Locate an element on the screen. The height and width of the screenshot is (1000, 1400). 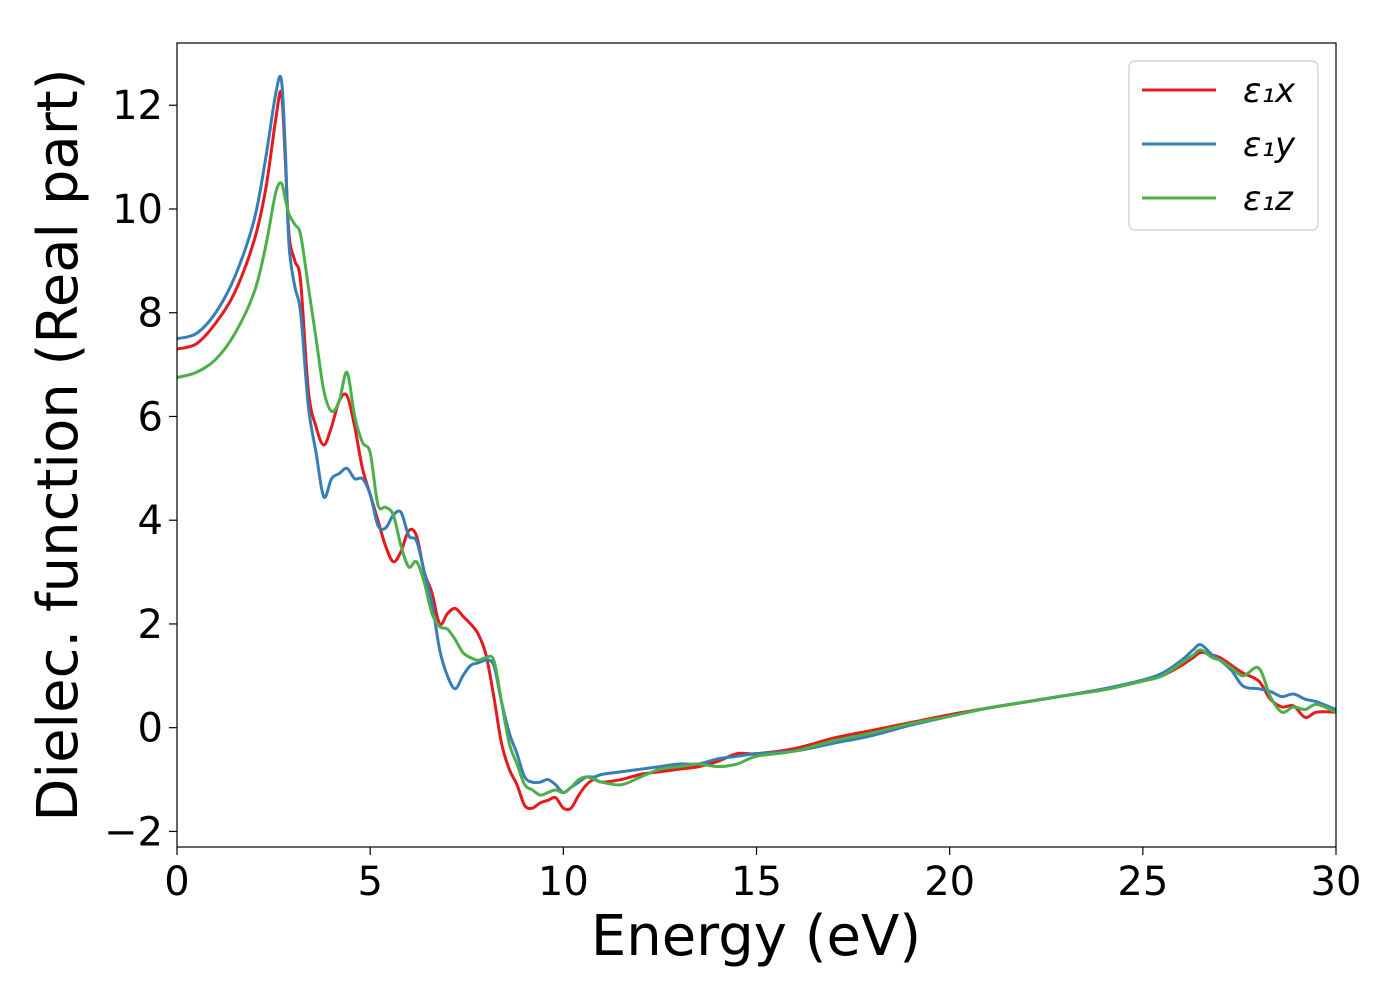
y-tick-label: 10 is located at coordinates (137, 210).